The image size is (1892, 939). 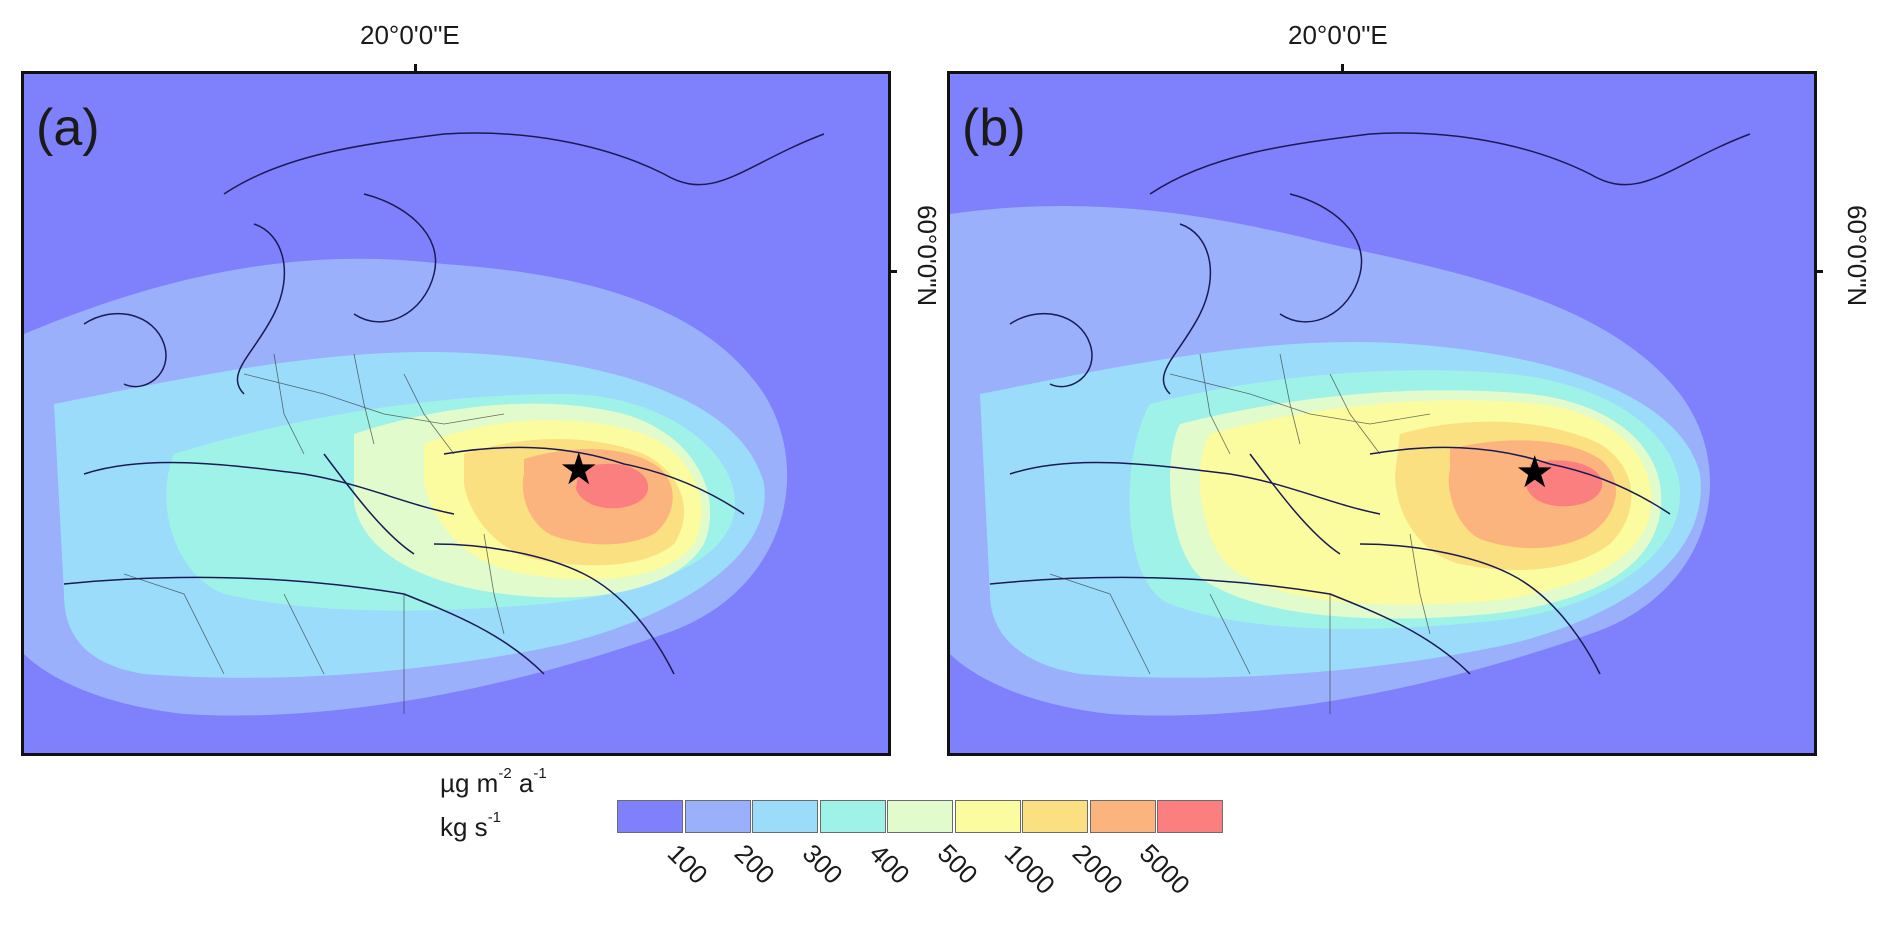 I want to click on legend-tick-label: 5000, so click(x=1164, y=869).